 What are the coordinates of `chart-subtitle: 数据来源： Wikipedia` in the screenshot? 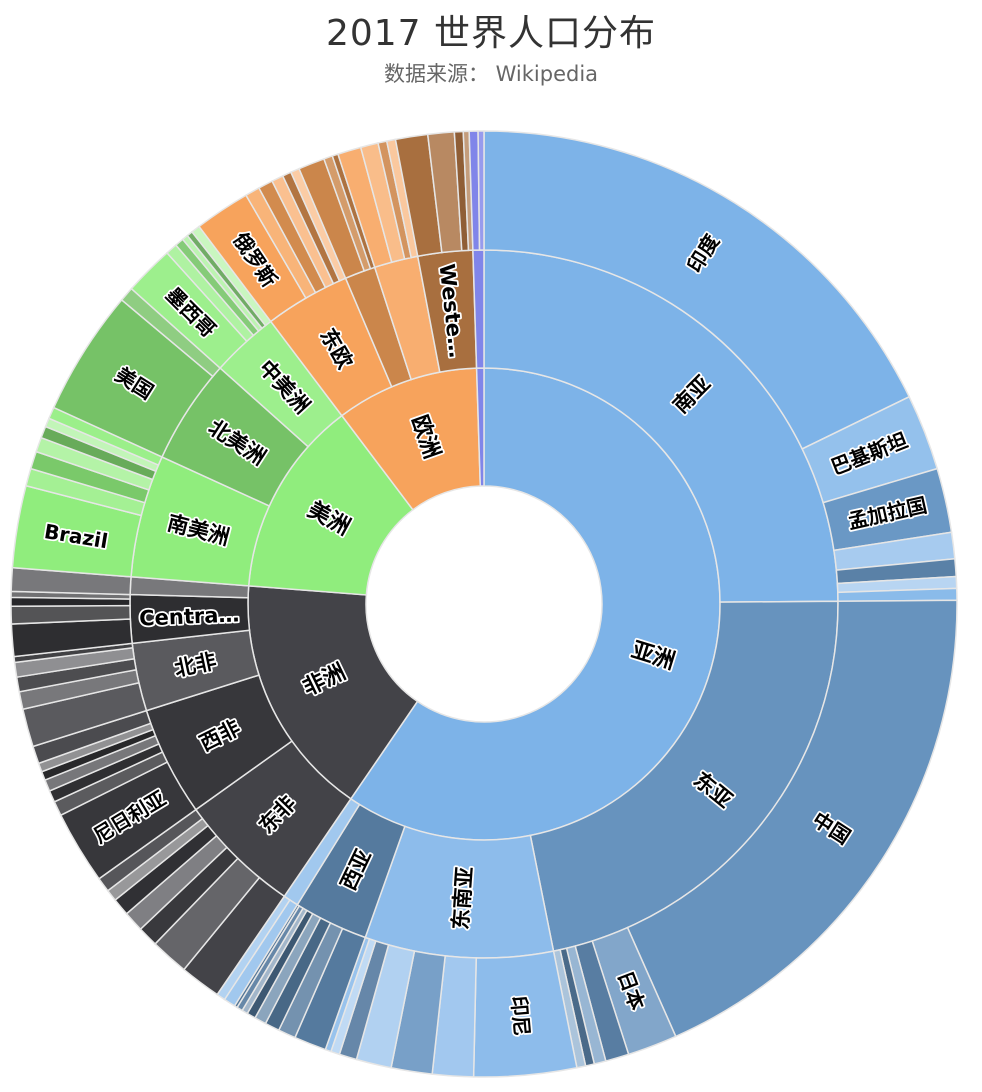 It's located at (491, 74).